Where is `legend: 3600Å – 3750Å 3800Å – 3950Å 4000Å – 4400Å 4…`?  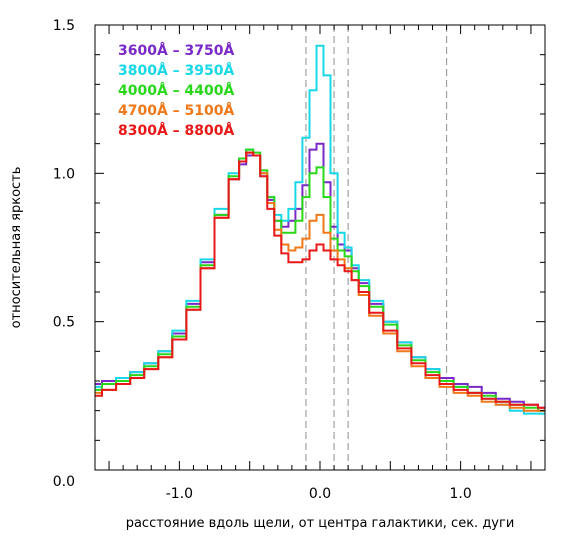 legend: 3600Å – 3750Å 3800Å – 3950Å 4000Å – 4400Å 4… is located at coordinates (176, 90).